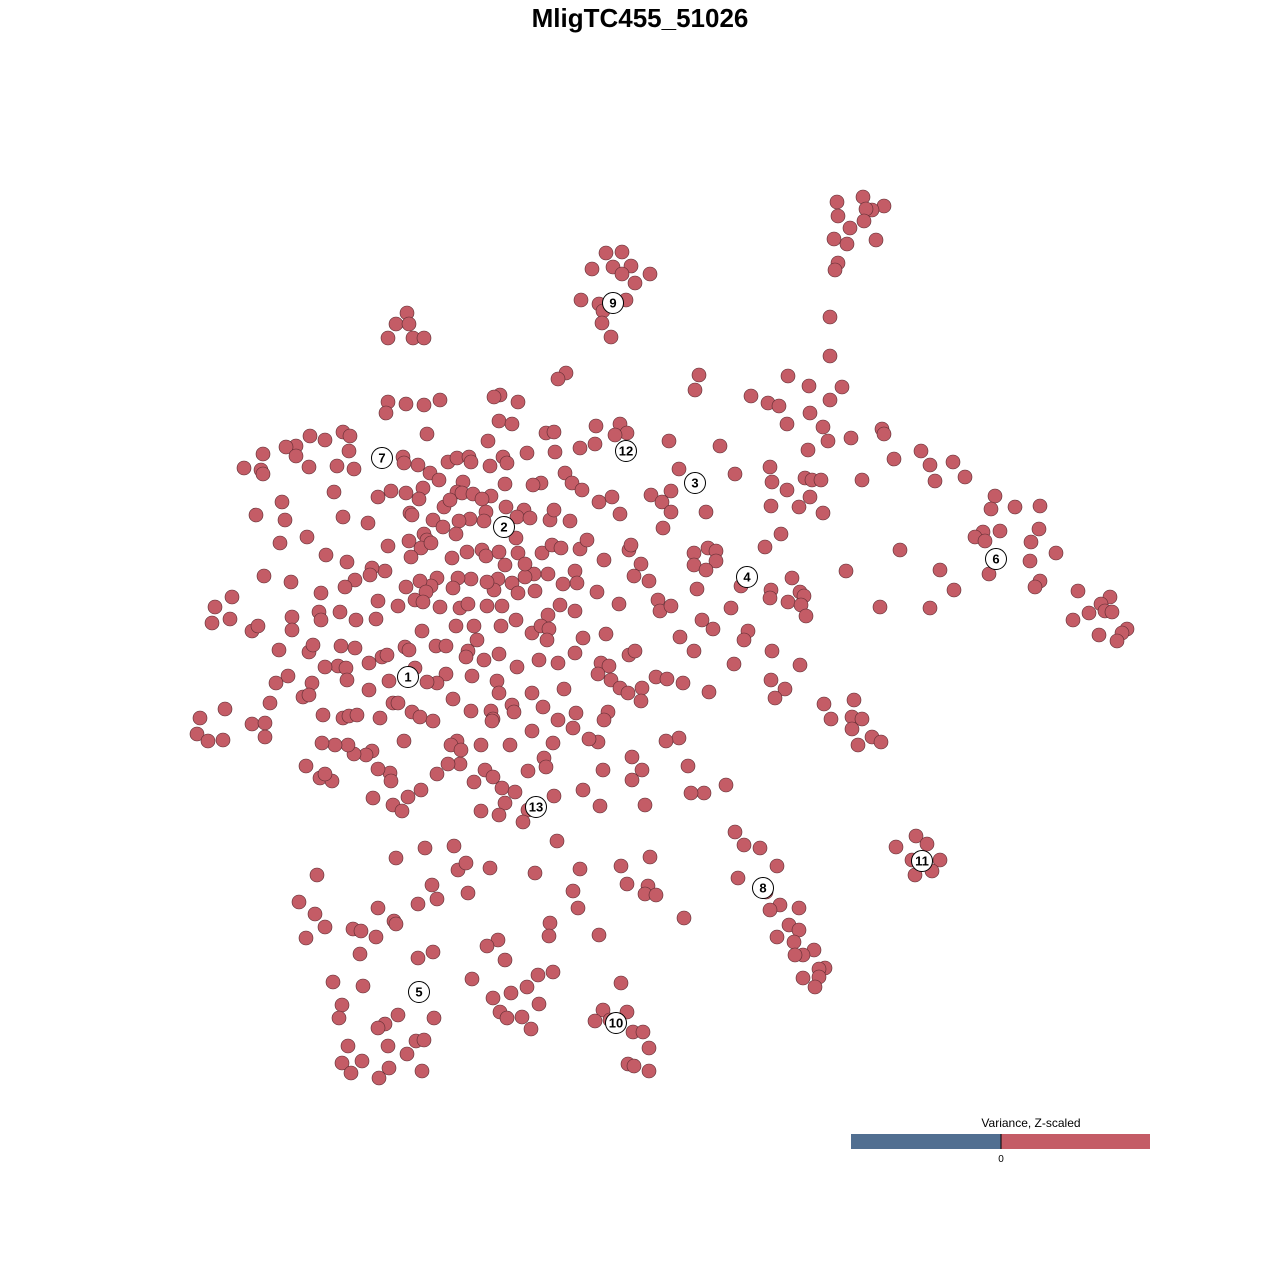 Image resolution: width=1280 pixels, height=1280 pixels. What do you see at coordinates (1075, 1141) in the screenshot?
I see `colorbar-high-segment` at bounding box center [1075, 1141].